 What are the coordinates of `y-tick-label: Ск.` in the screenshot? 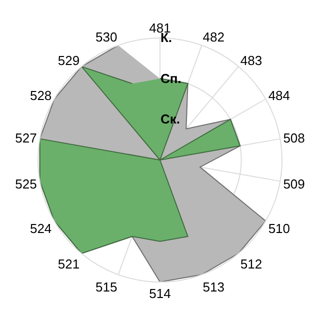 It's located at (170, 119).